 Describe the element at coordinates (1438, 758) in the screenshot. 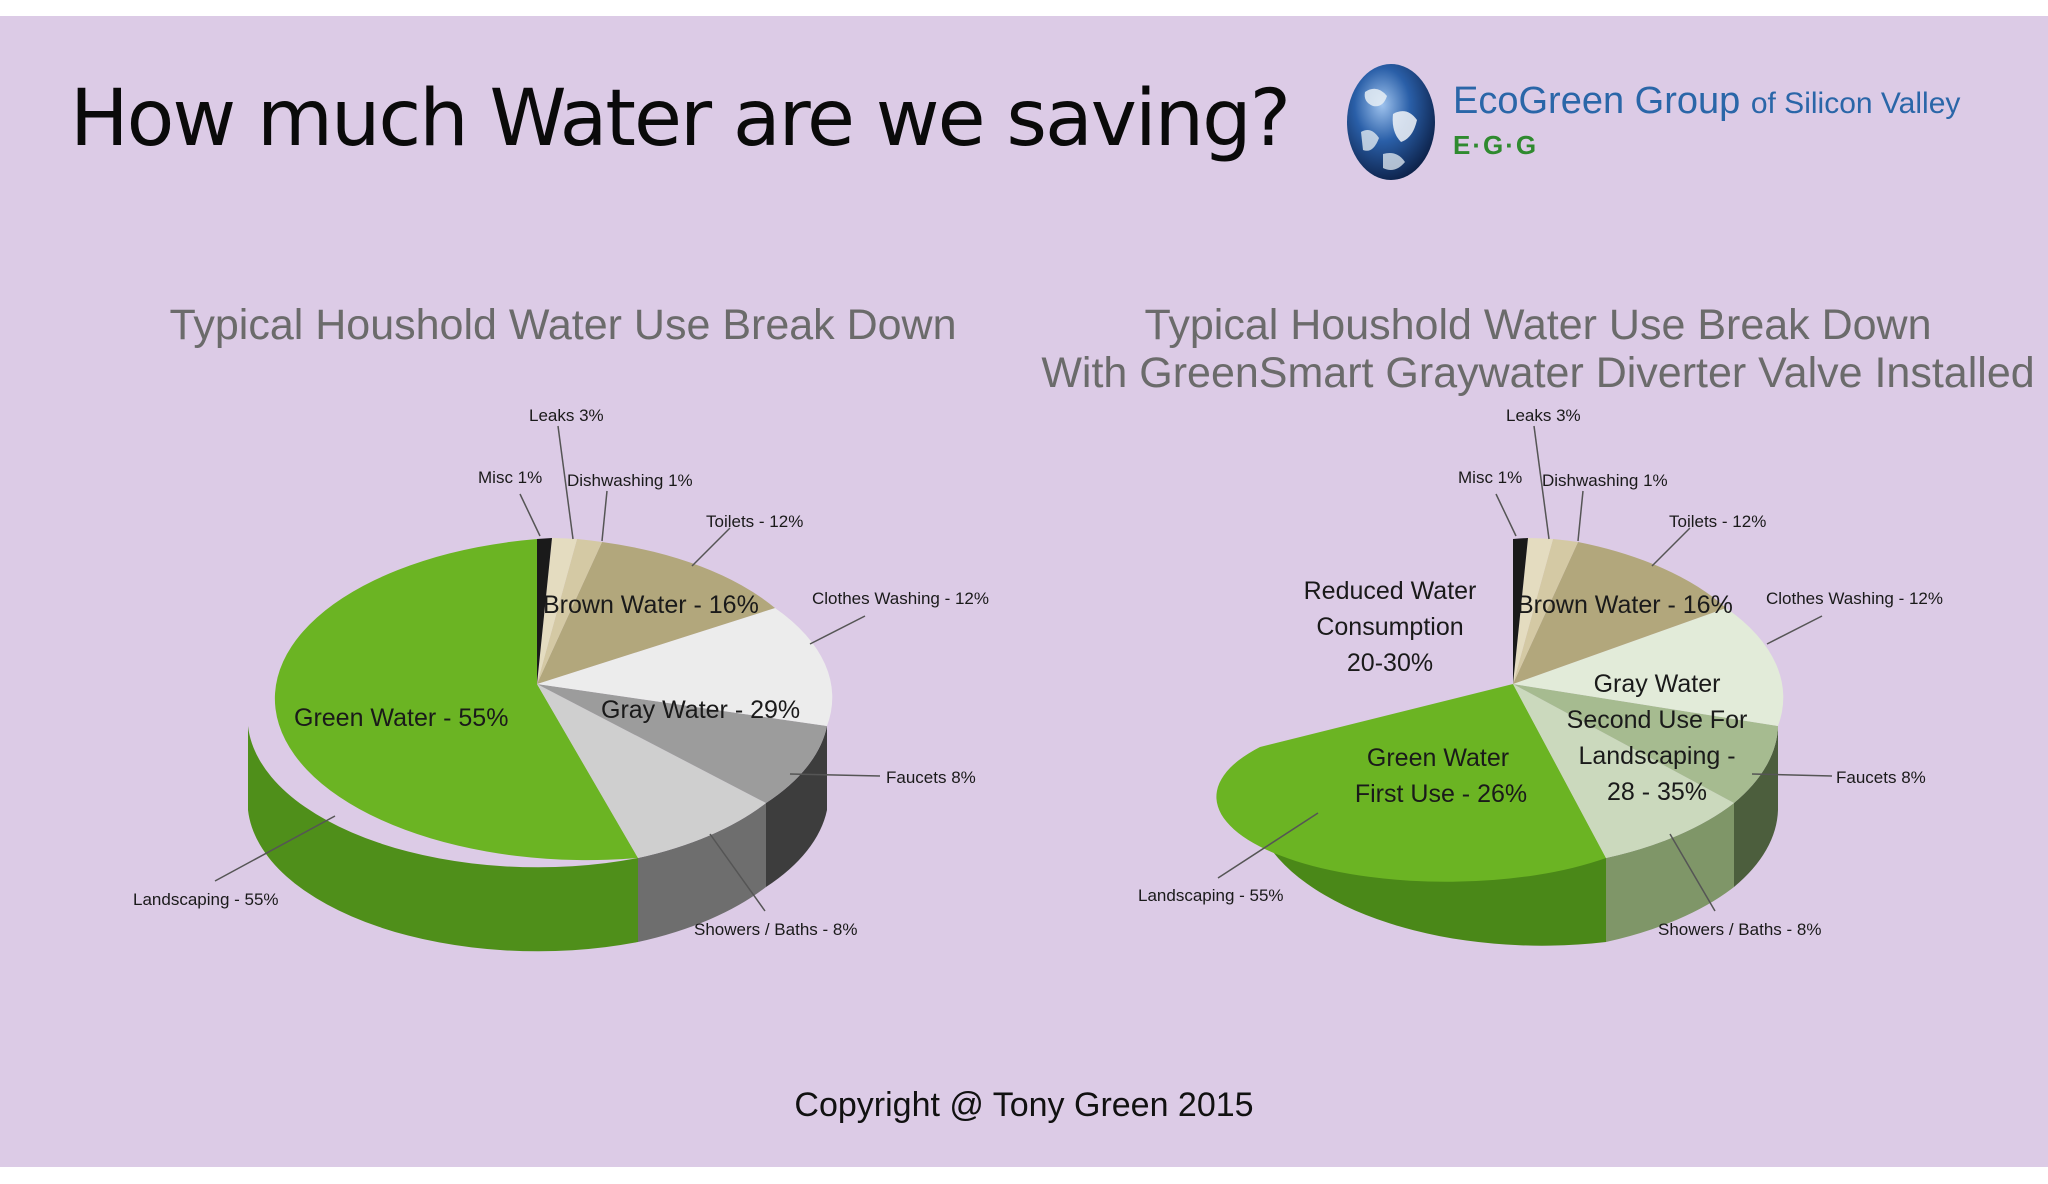

I see `chart-2-group-green-line-1: Green Water` at that location.